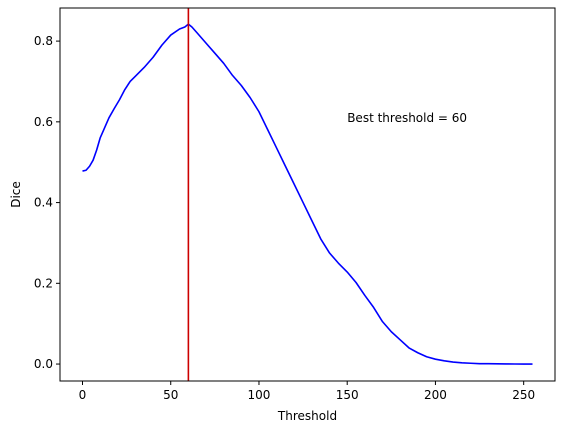 This screenshot has width=567, height=432. Describe the element at coordinates (43, 122) in the screenshot. I see `y-tick-label: 0.6` at that location.